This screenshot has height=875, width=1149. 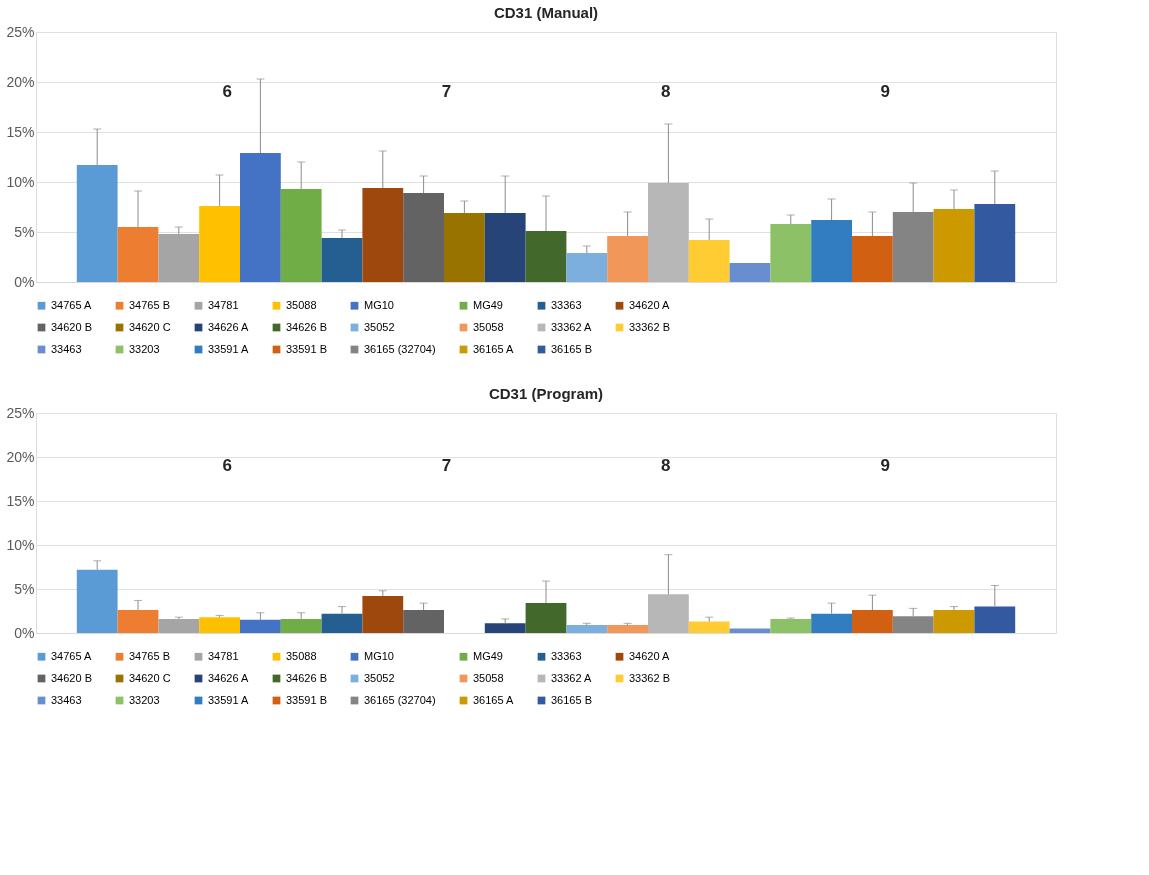 What do you see at coordinates (546, 12) in the screenshot?
I see `chart-title: CD31 (Manual)` at bounding box center [546, 12].